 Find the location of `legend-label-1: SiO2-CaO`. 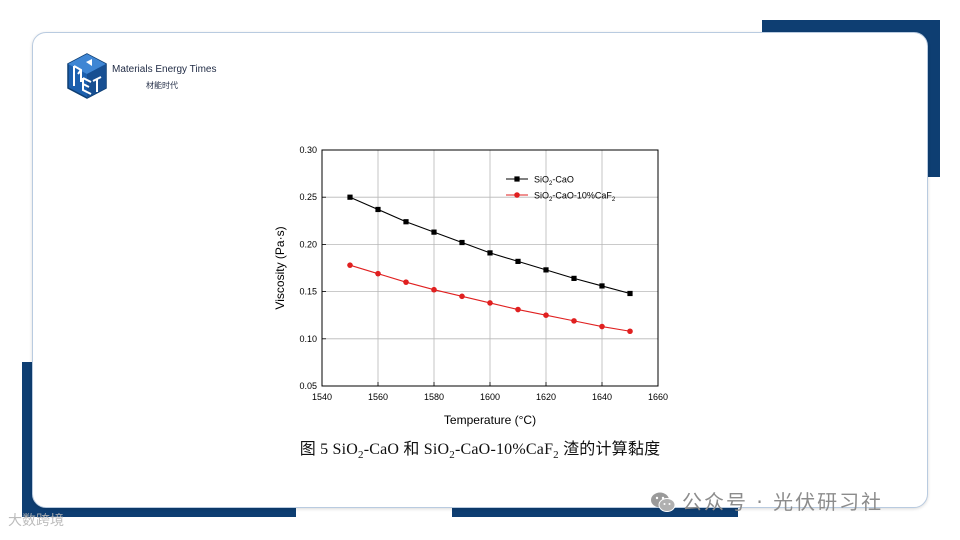

legend-label-1: SiO2-CaO is located at coordinates (554, 181).